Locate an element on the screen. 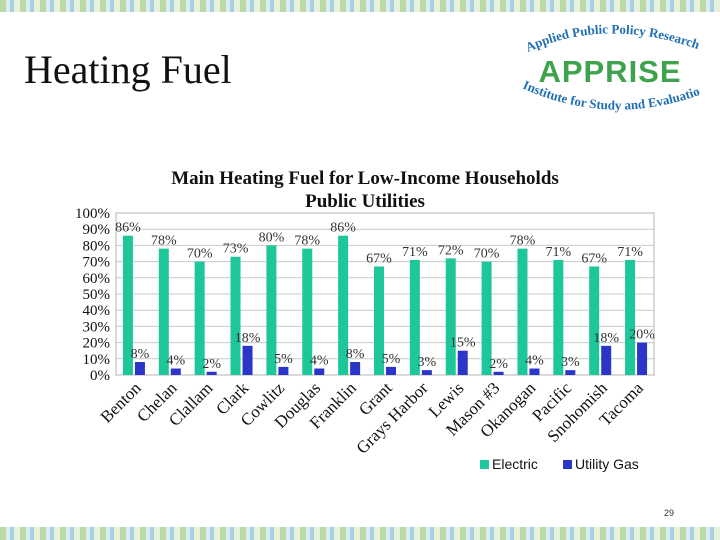 Image resolution: width=720 pixels, height=540 pixels. y-tick-label: 40% is located at coordinates (97, 311).